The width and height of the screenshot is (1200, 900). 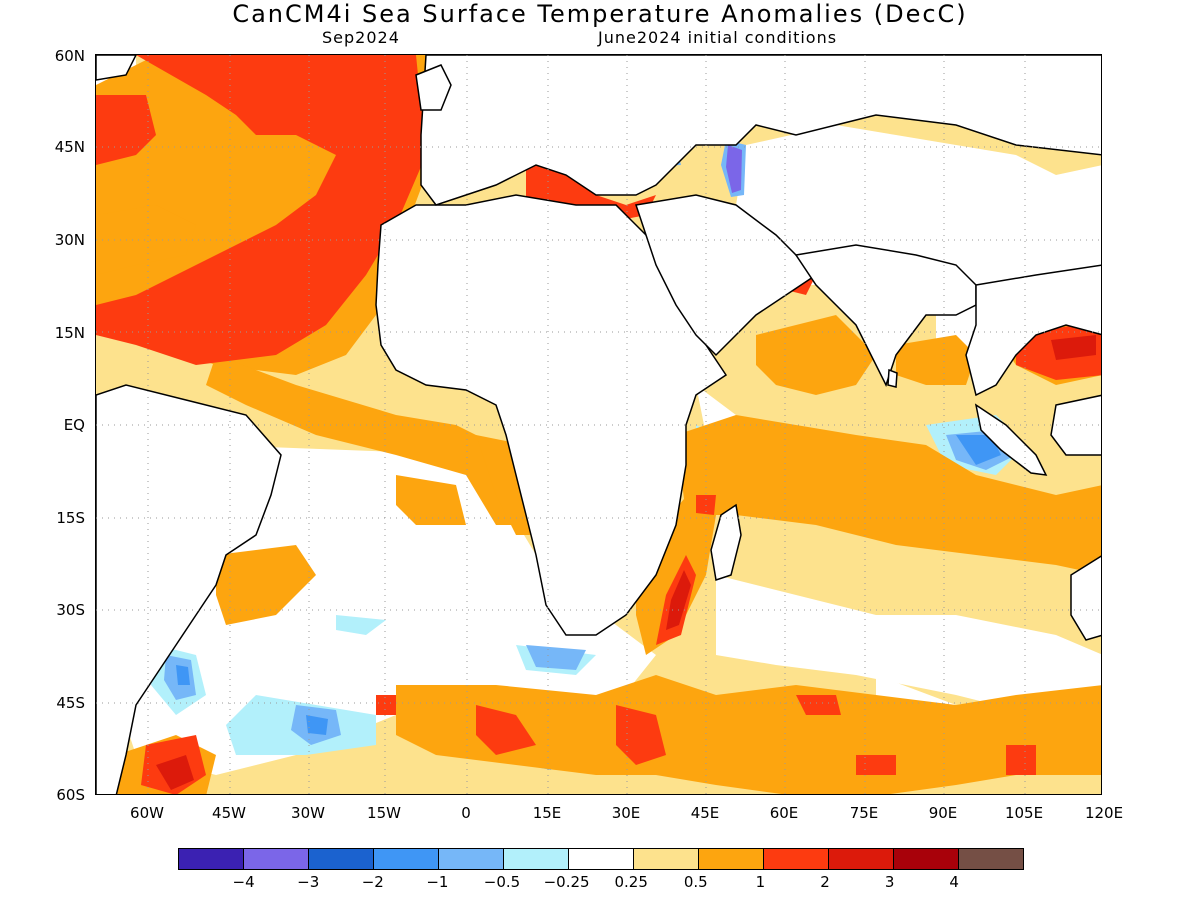 What do you see at coordinates (69, 56) in the screenshot?
I see `lat-label-60n: 60N` at bounding box center [69, 56].